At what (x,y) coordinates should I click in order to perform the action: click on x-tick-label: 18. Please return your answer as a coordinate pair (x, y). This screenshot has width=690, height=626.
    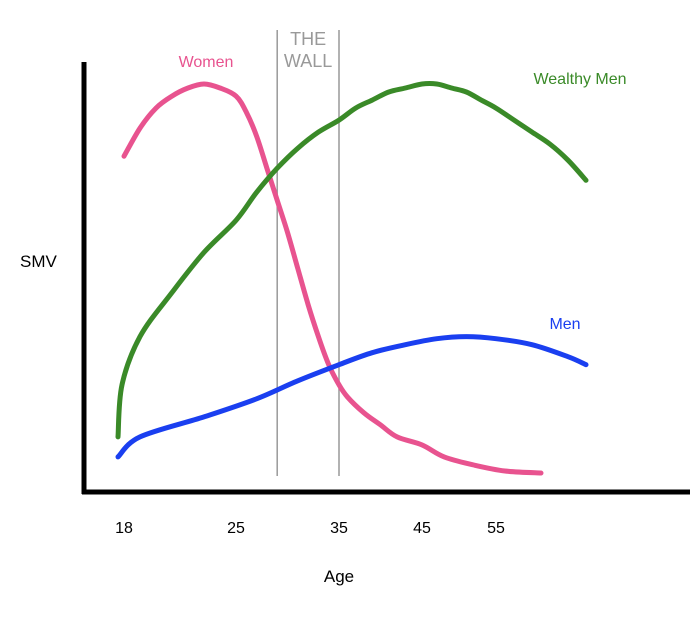
    Looking at the image, I should click on (124, 528).